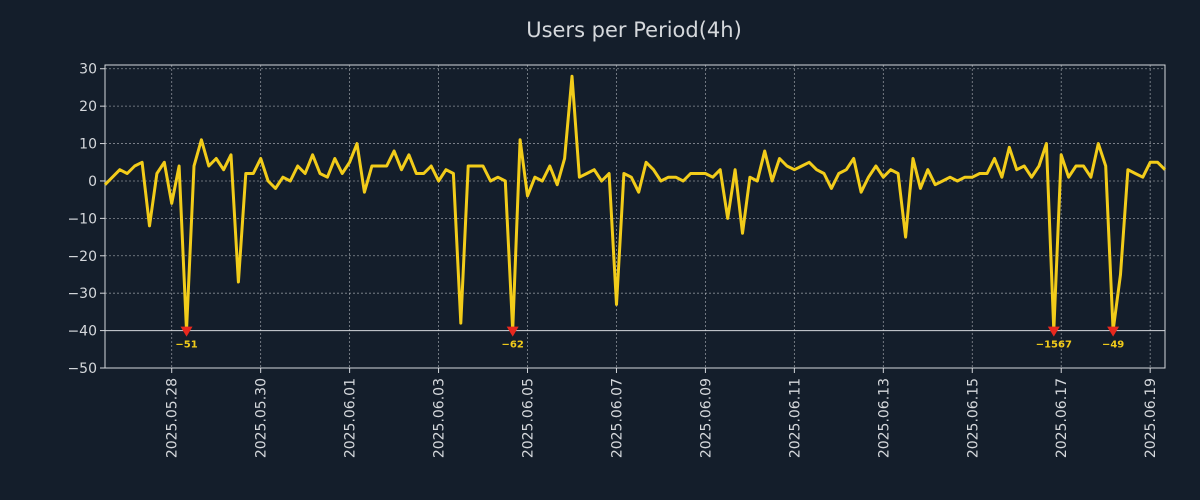  Describe the element at coordinates (88, 70) in the screenshot. I see `y-tick-label: 30` at that location.